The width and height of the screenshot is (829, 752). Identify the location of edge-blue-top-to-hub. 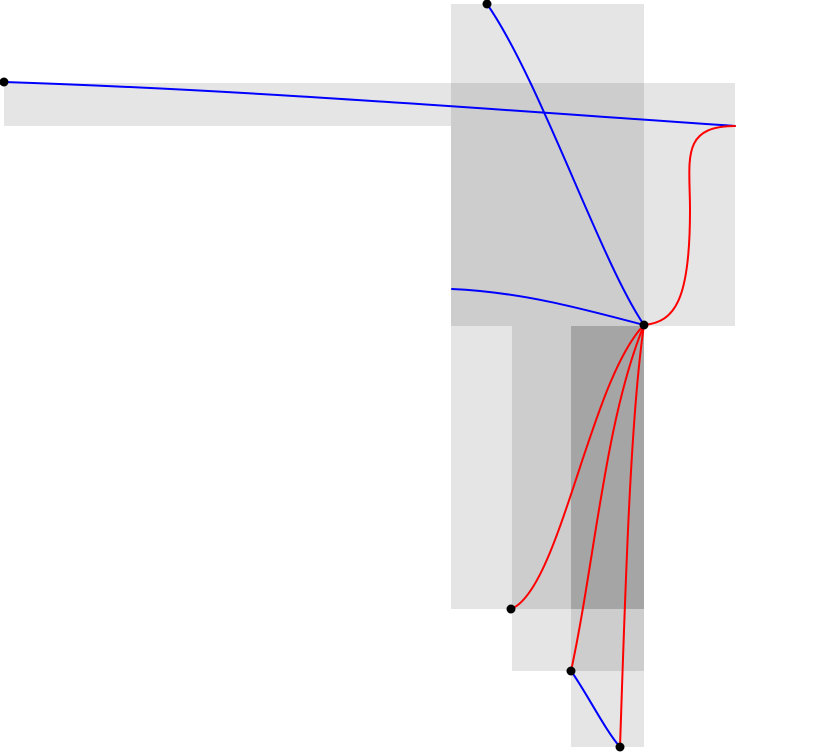
(565, 164).